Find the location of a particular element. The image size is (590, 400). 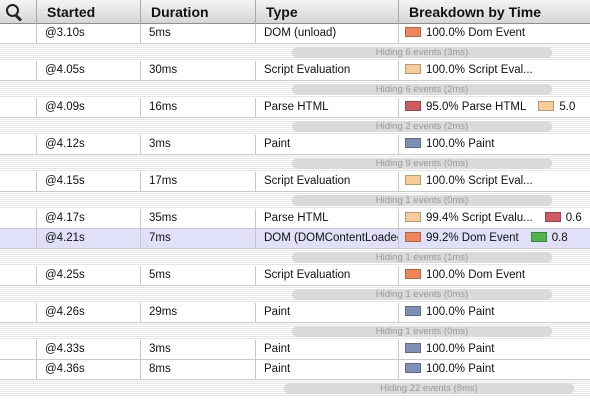

breakdown-label: 99.2% Dom Event is located at coordinates (472, 238).